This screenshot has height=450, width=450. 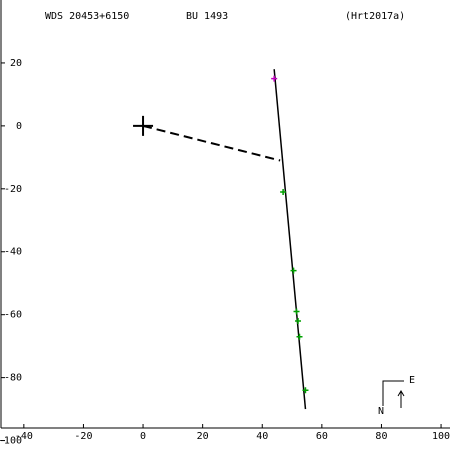 I want to click on dashed-line, so click(x=211, y=143).